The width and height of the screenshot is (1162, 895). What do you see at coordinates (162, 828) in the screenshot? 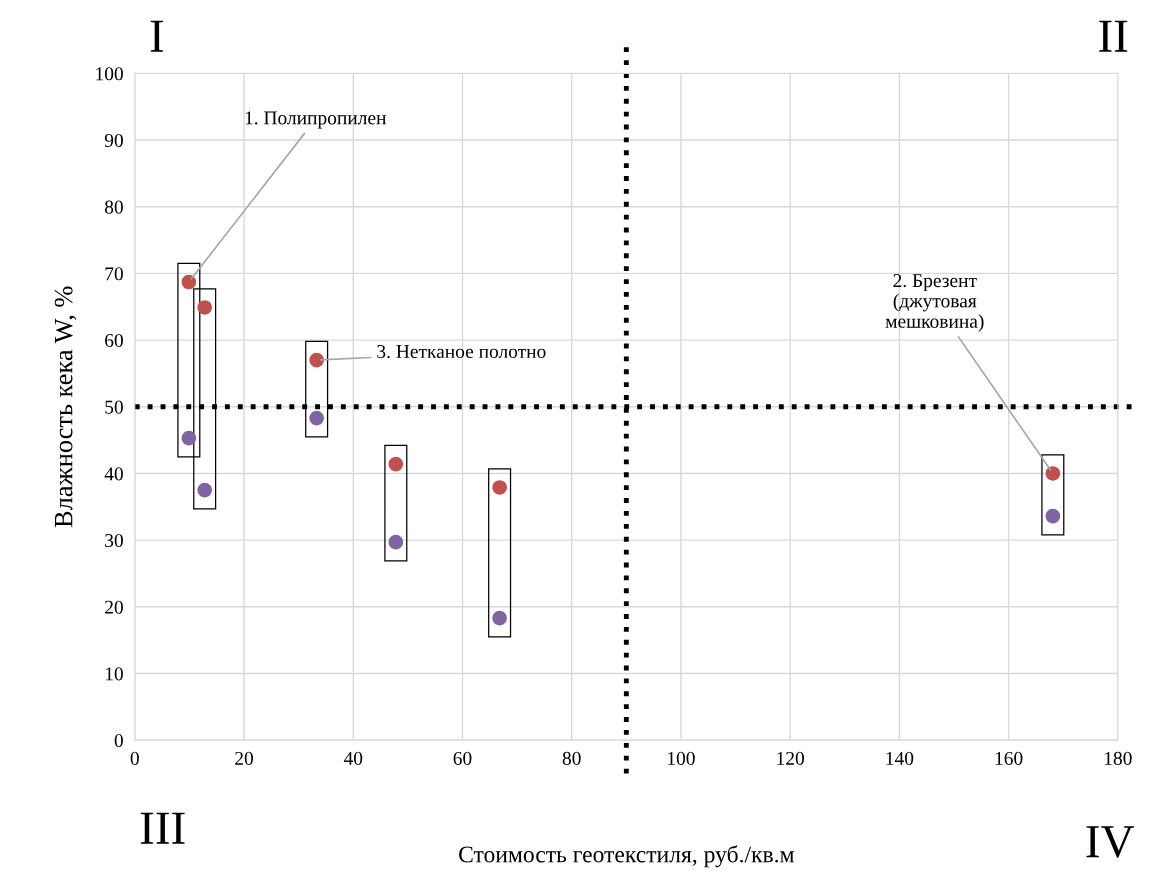
I see `text: III` at bounding box center [162, 828].